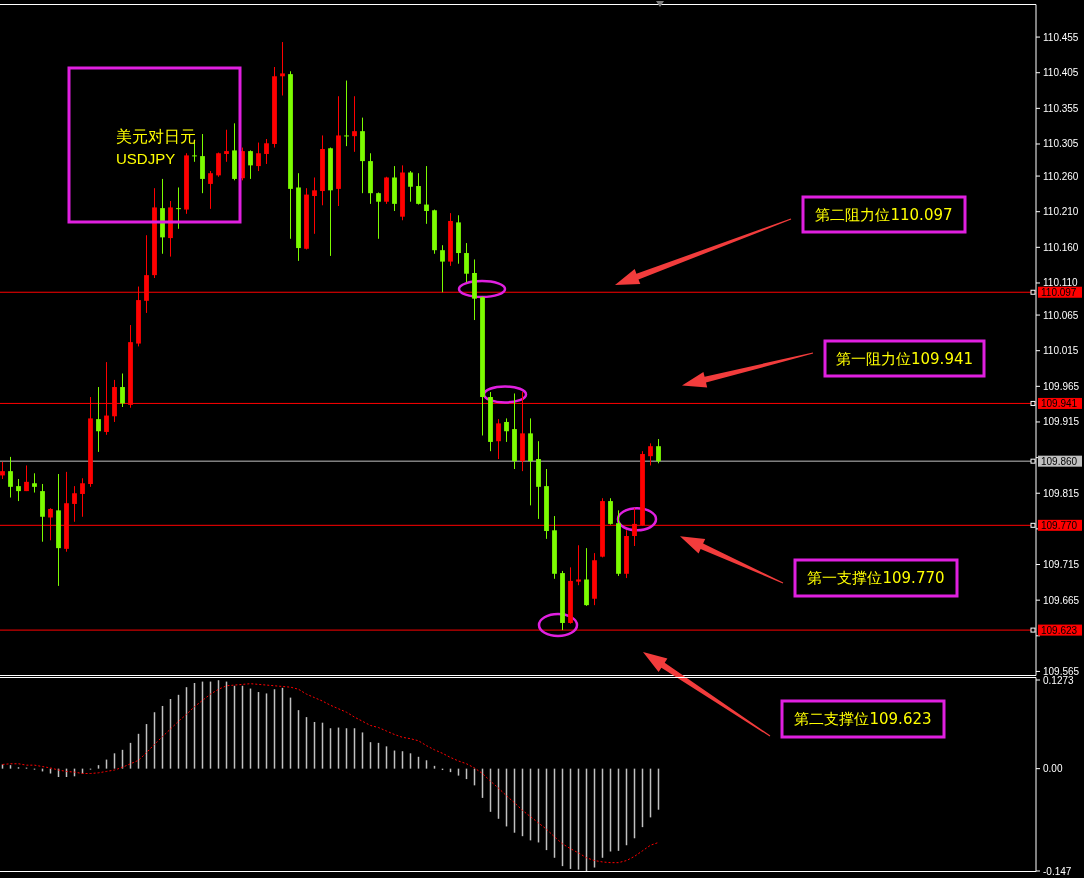  Describe the element at coordinates (876, 578) in the screenshot. I see `annotation: 第一支撑位109.770` at that location.